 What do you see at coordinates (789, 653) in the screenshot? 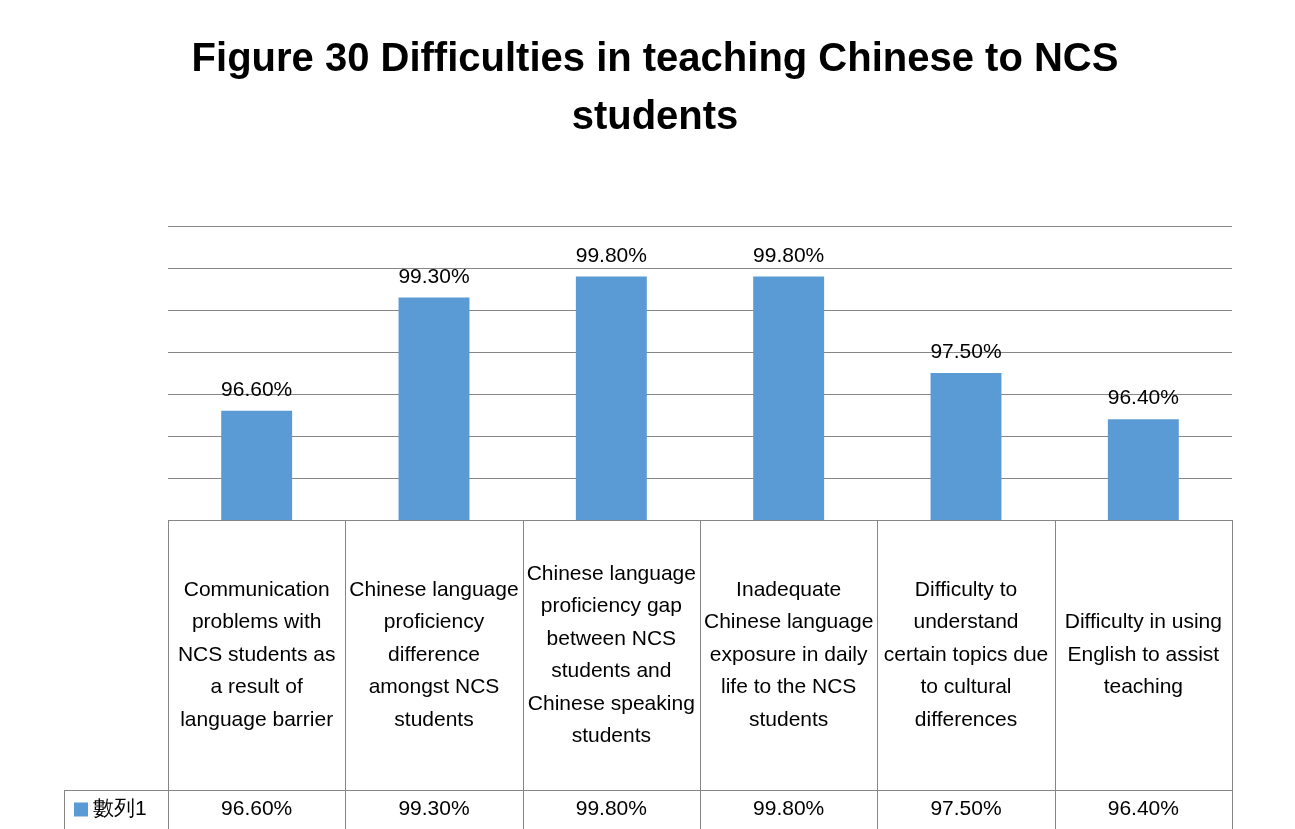
I see `x-tick-label: Inadequate Chinese language exposure in daily life to the NCS students` at bounding box center [789, 653].